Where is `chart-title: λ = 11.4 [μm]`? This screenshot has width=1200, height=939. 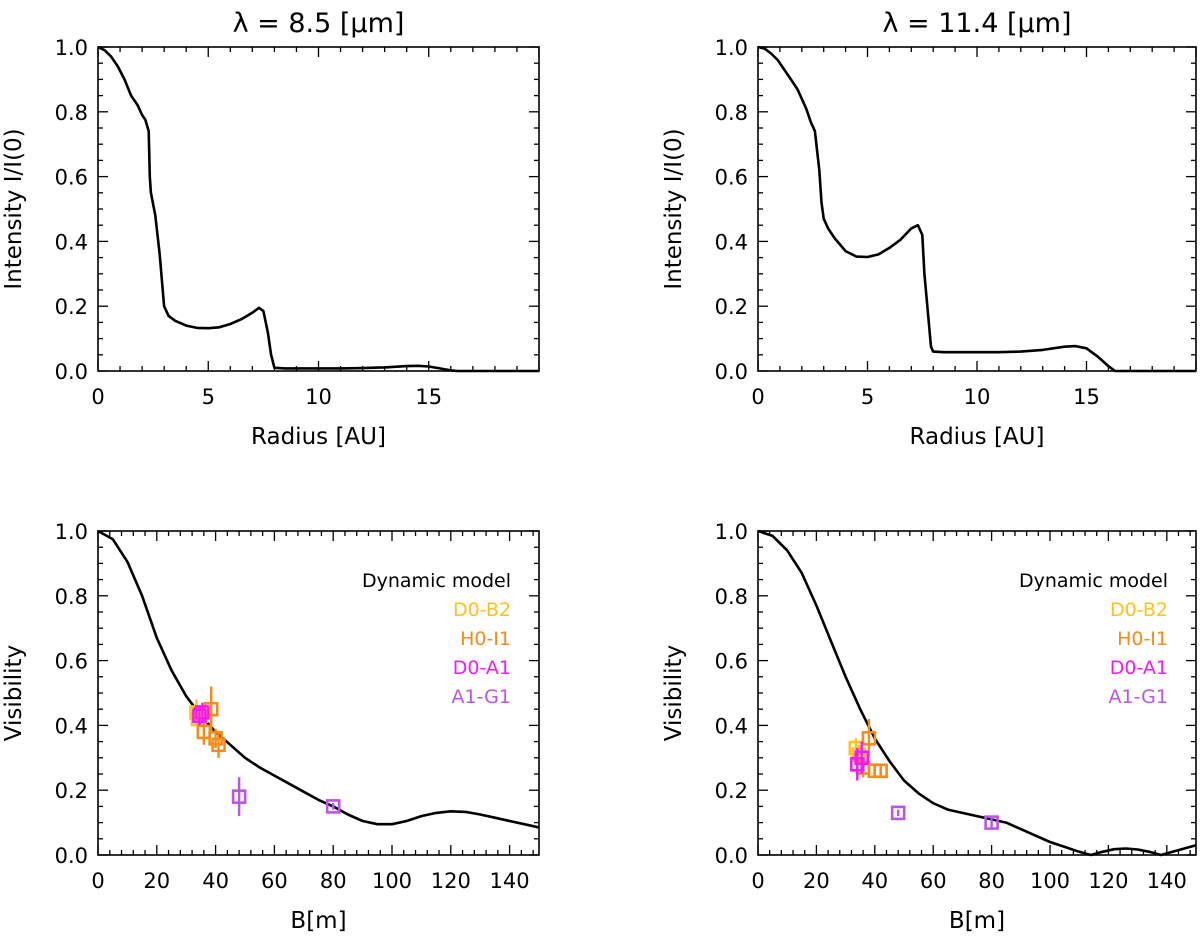
chart-title: λ = 11.4 [μm] is located at coordinates (976, 23).